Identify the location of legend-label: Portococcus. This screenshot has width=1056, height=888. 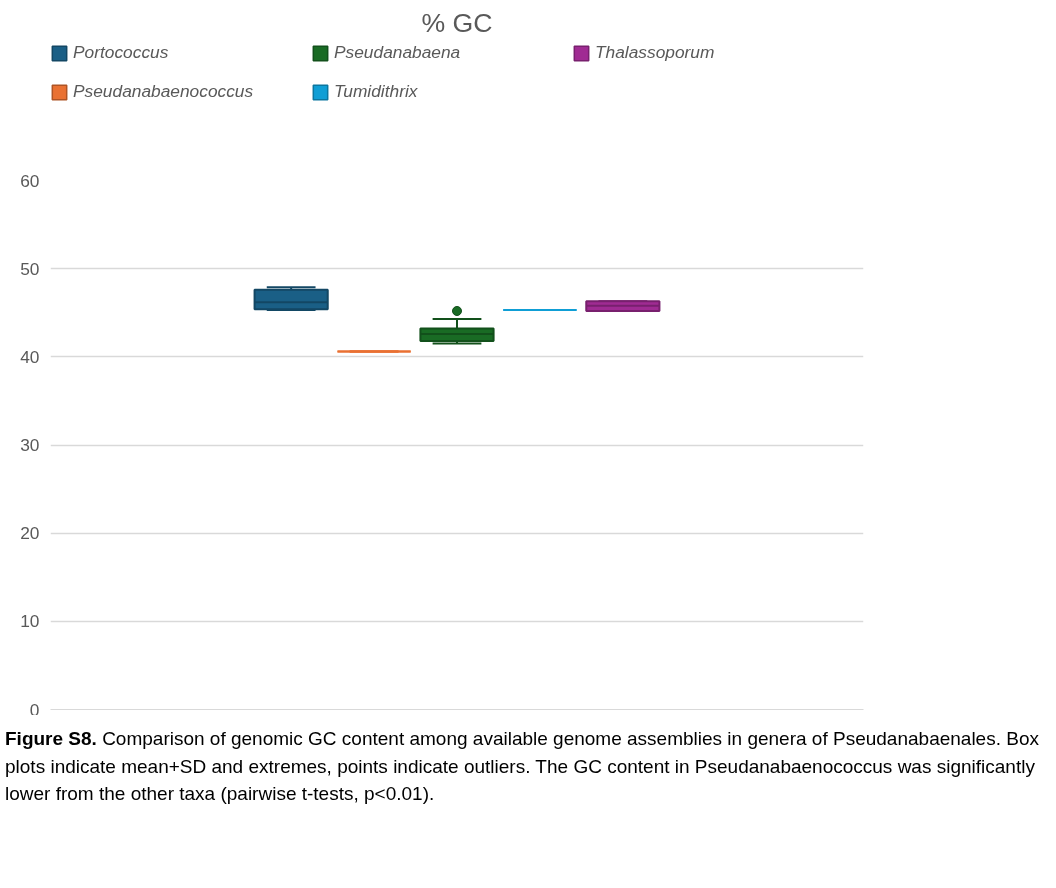
(121, 52).